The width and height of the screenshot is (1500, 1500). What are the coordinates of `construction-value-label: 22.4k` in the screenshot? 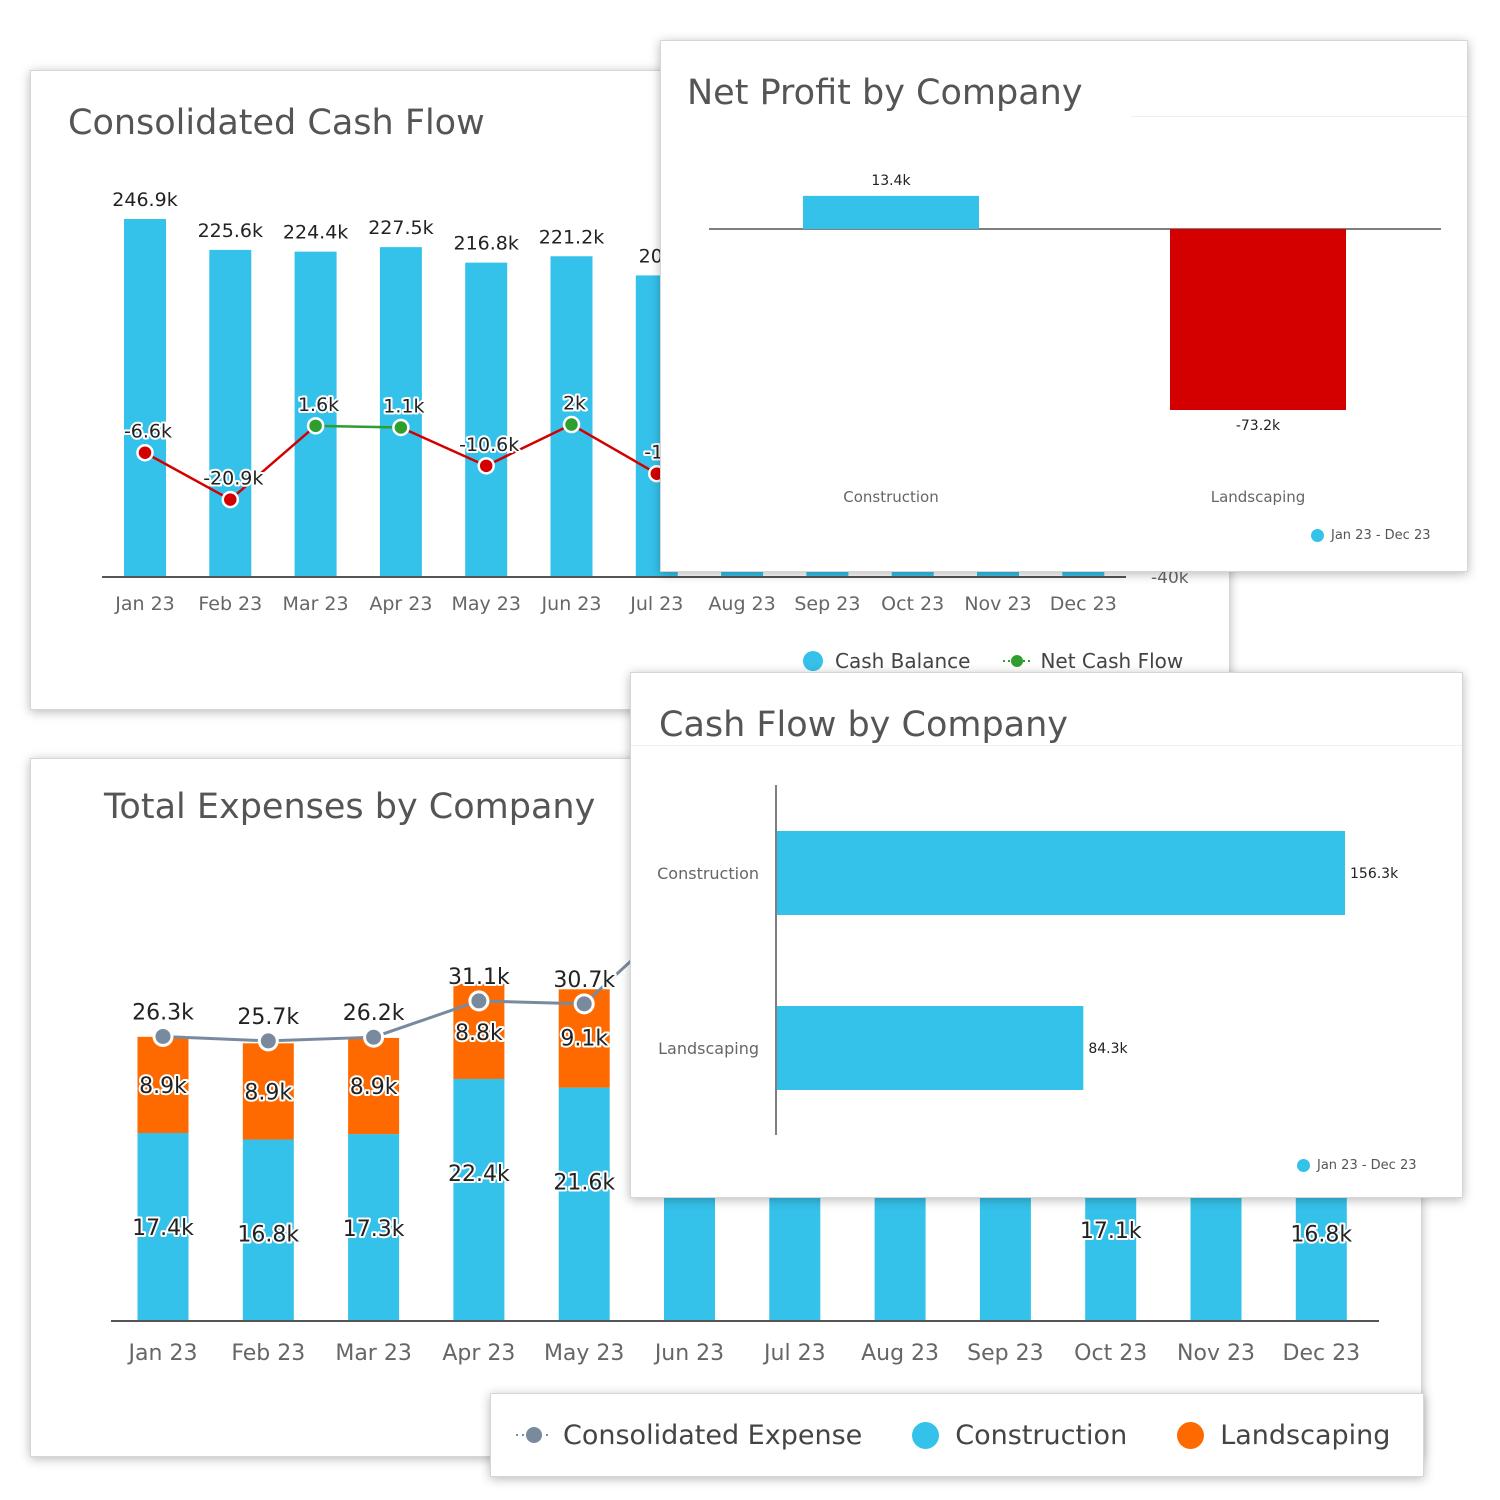 It's located at (479, 1174).